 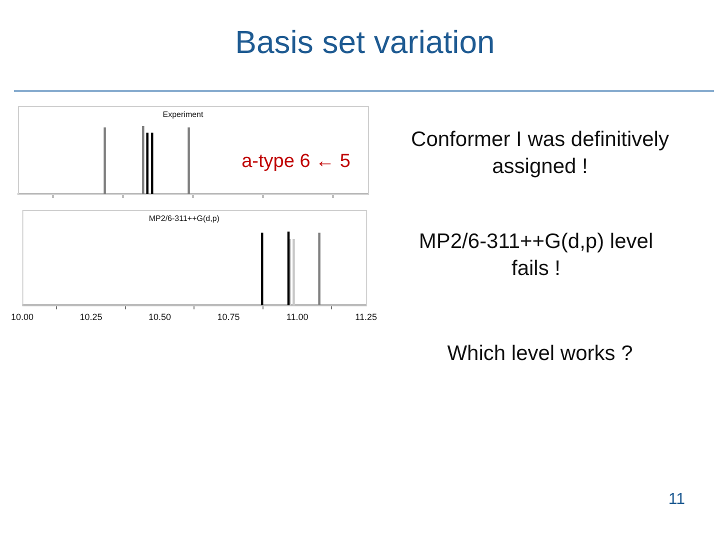 What do you see at coordinates (91, 317) in the screenshot?
I see `x-tick-label: 10.25` at bounding box center [91, 317].